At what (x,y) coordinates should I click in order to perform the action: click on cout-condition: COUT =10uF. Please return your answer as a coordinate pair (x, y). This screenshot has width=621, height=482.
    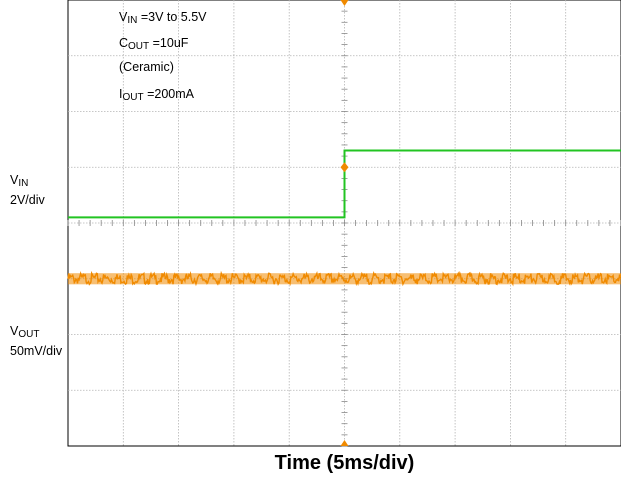
    Looking at the image, I should click on (154, 44).